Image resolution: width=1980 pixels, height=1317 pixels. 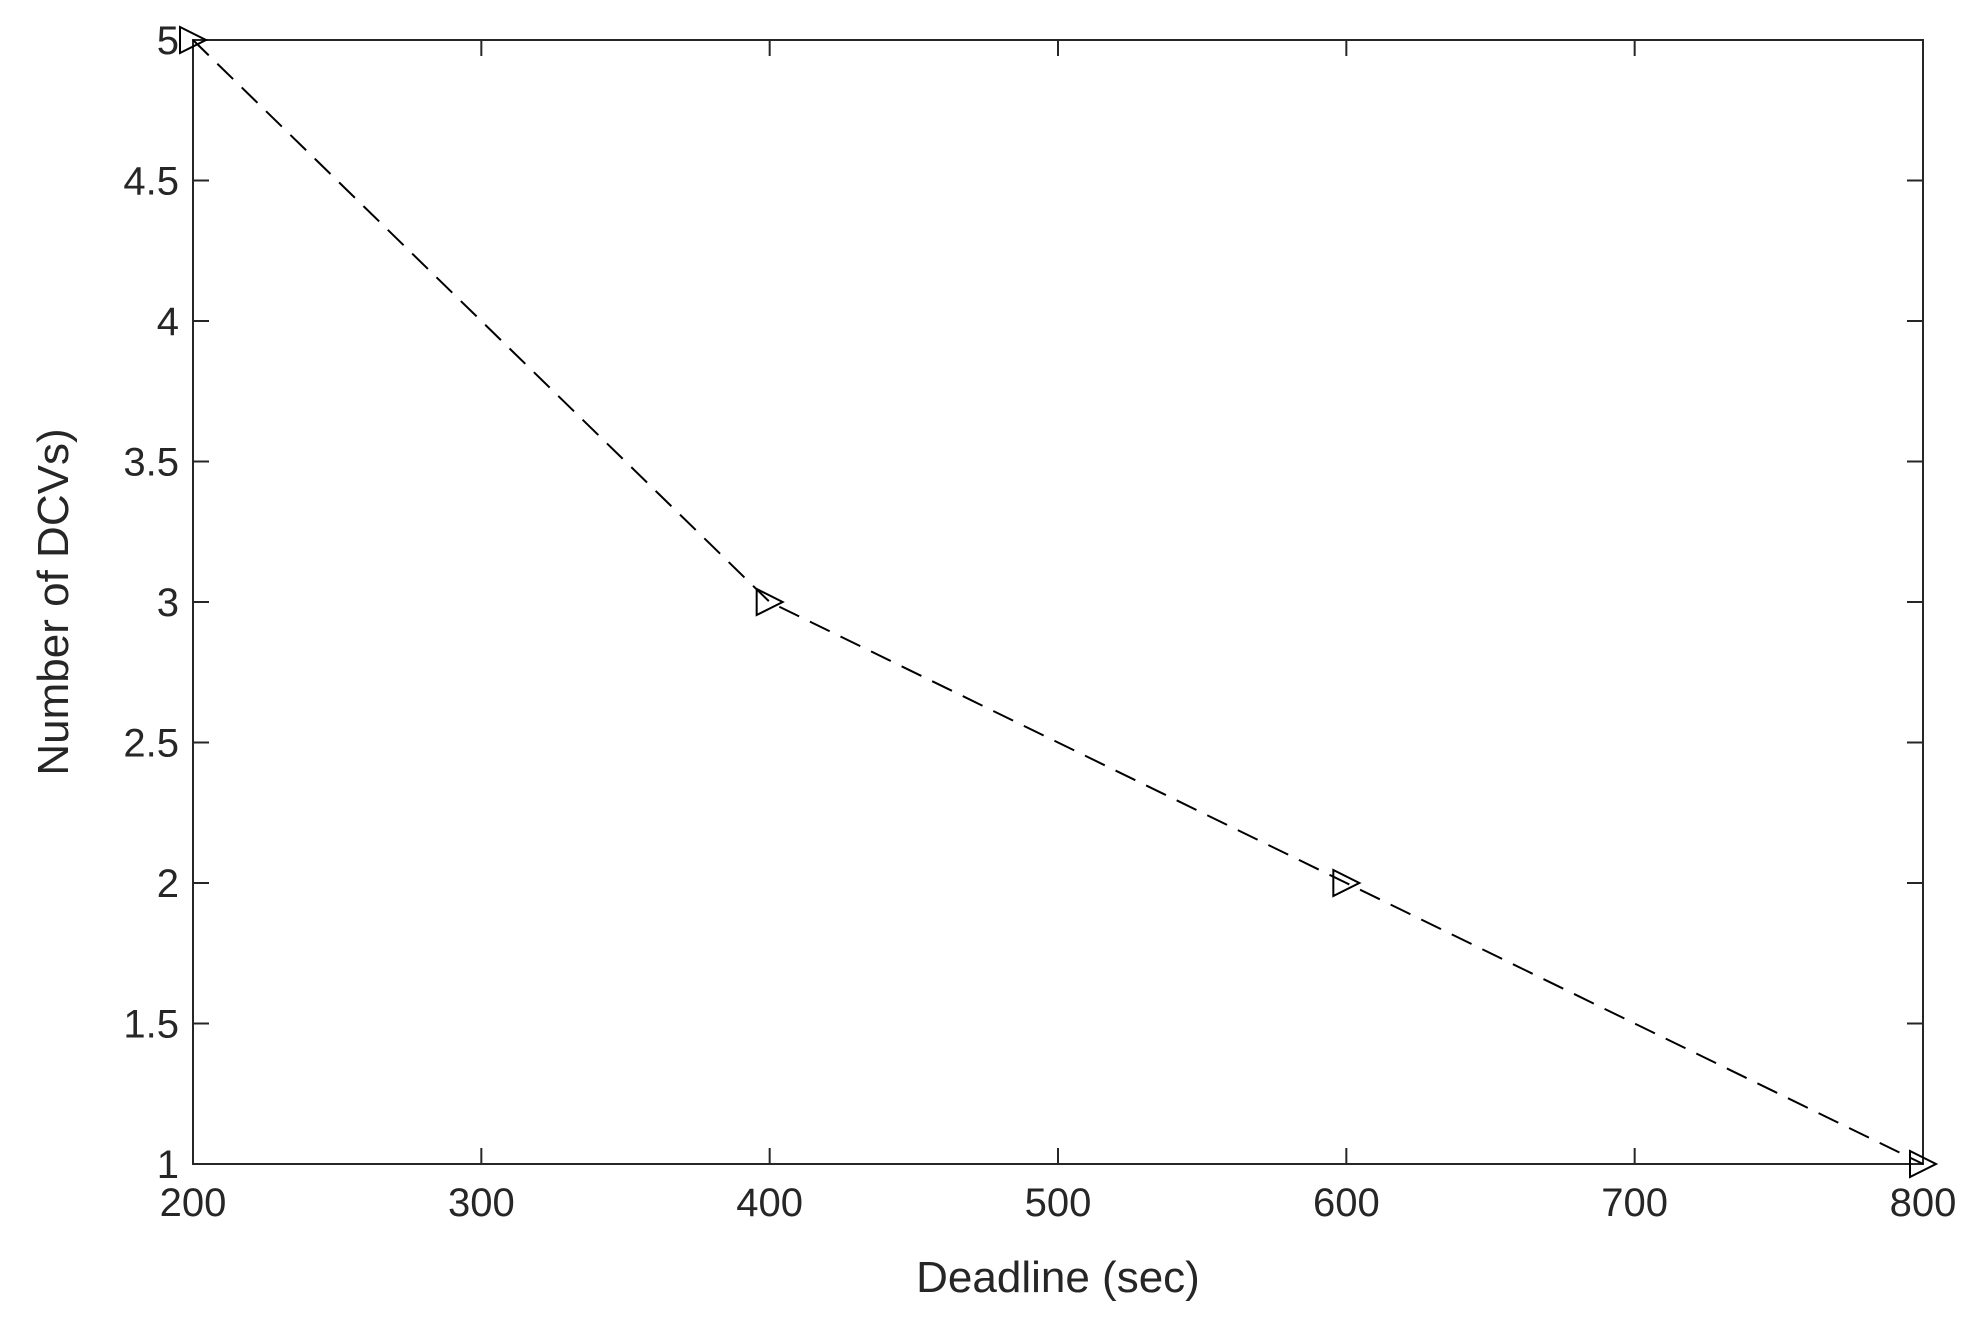 I want to click on y-tick-label: 1, so click(x=168, y=1165).